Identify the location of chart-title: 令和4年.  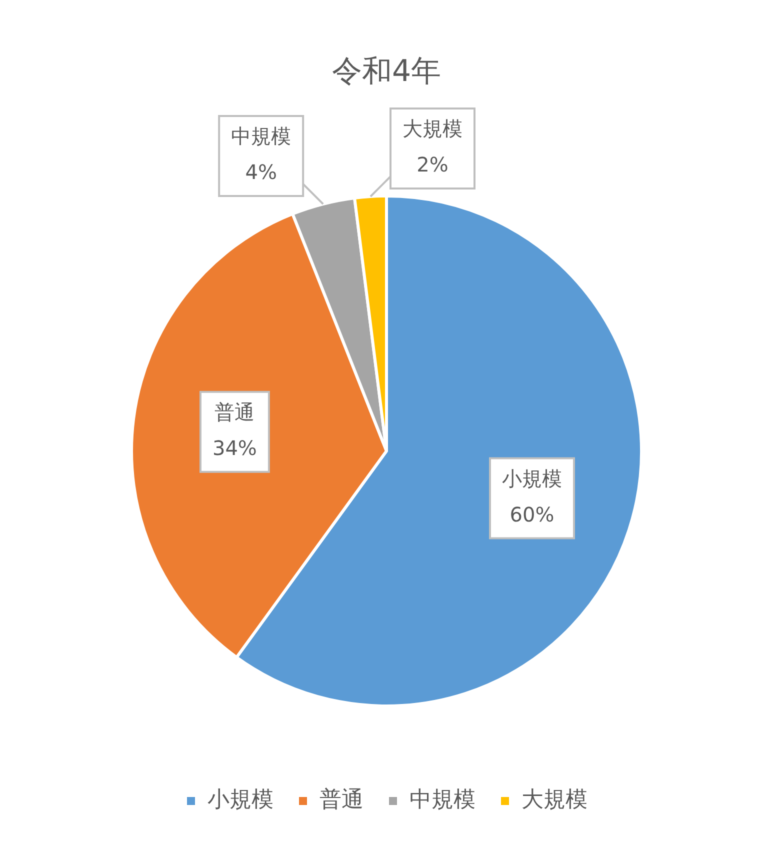
(387, 71).